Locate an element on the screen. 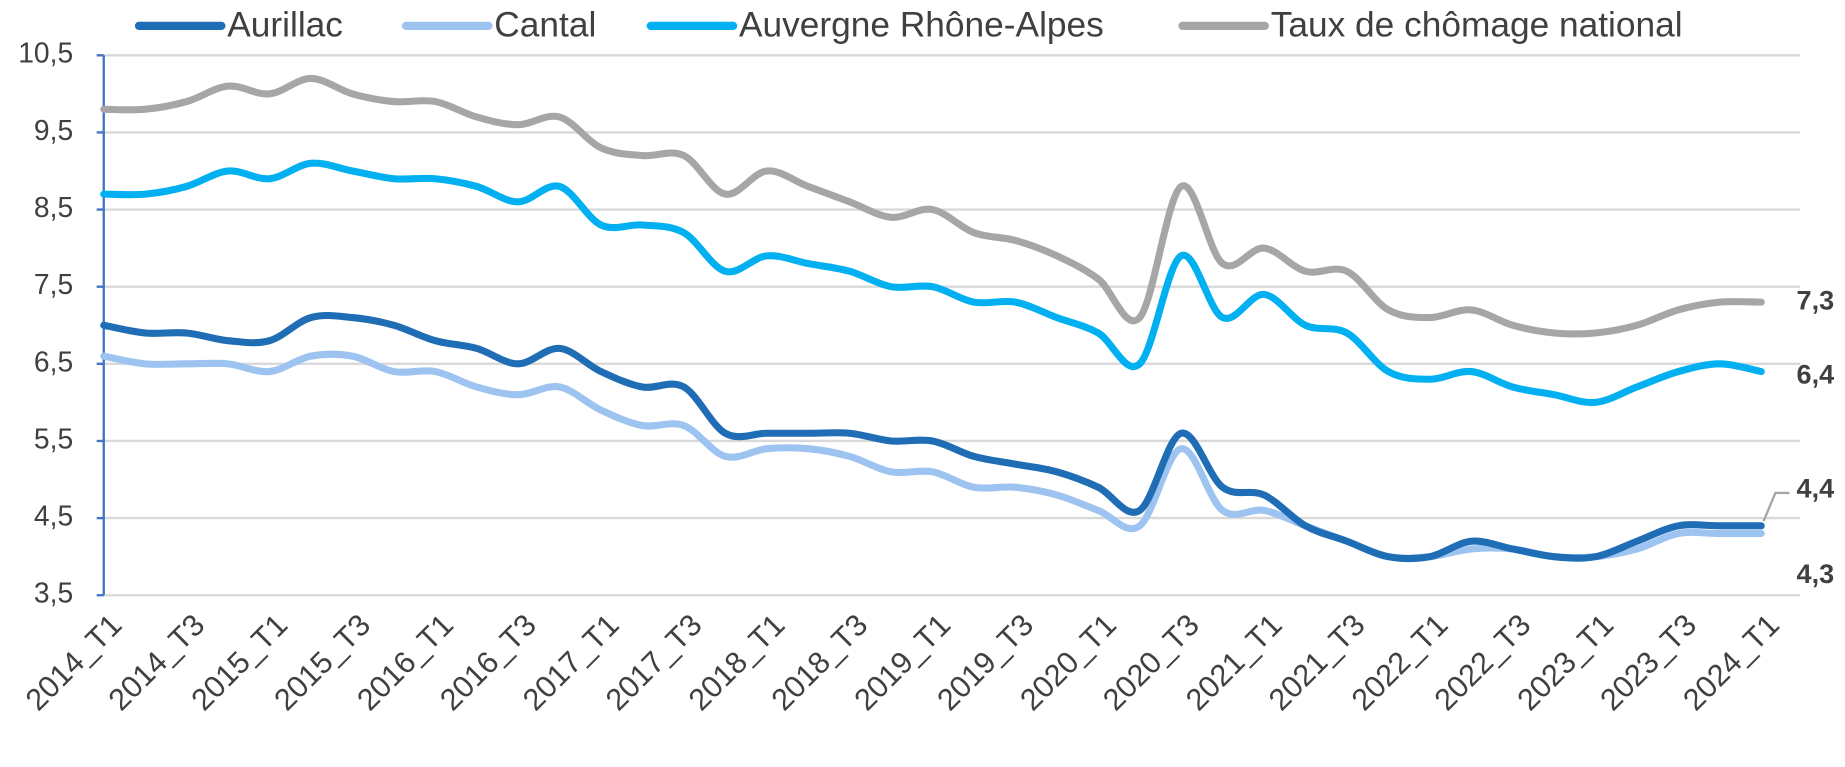  y-tick-label: 10,5 is located at coordinates (45, 53).